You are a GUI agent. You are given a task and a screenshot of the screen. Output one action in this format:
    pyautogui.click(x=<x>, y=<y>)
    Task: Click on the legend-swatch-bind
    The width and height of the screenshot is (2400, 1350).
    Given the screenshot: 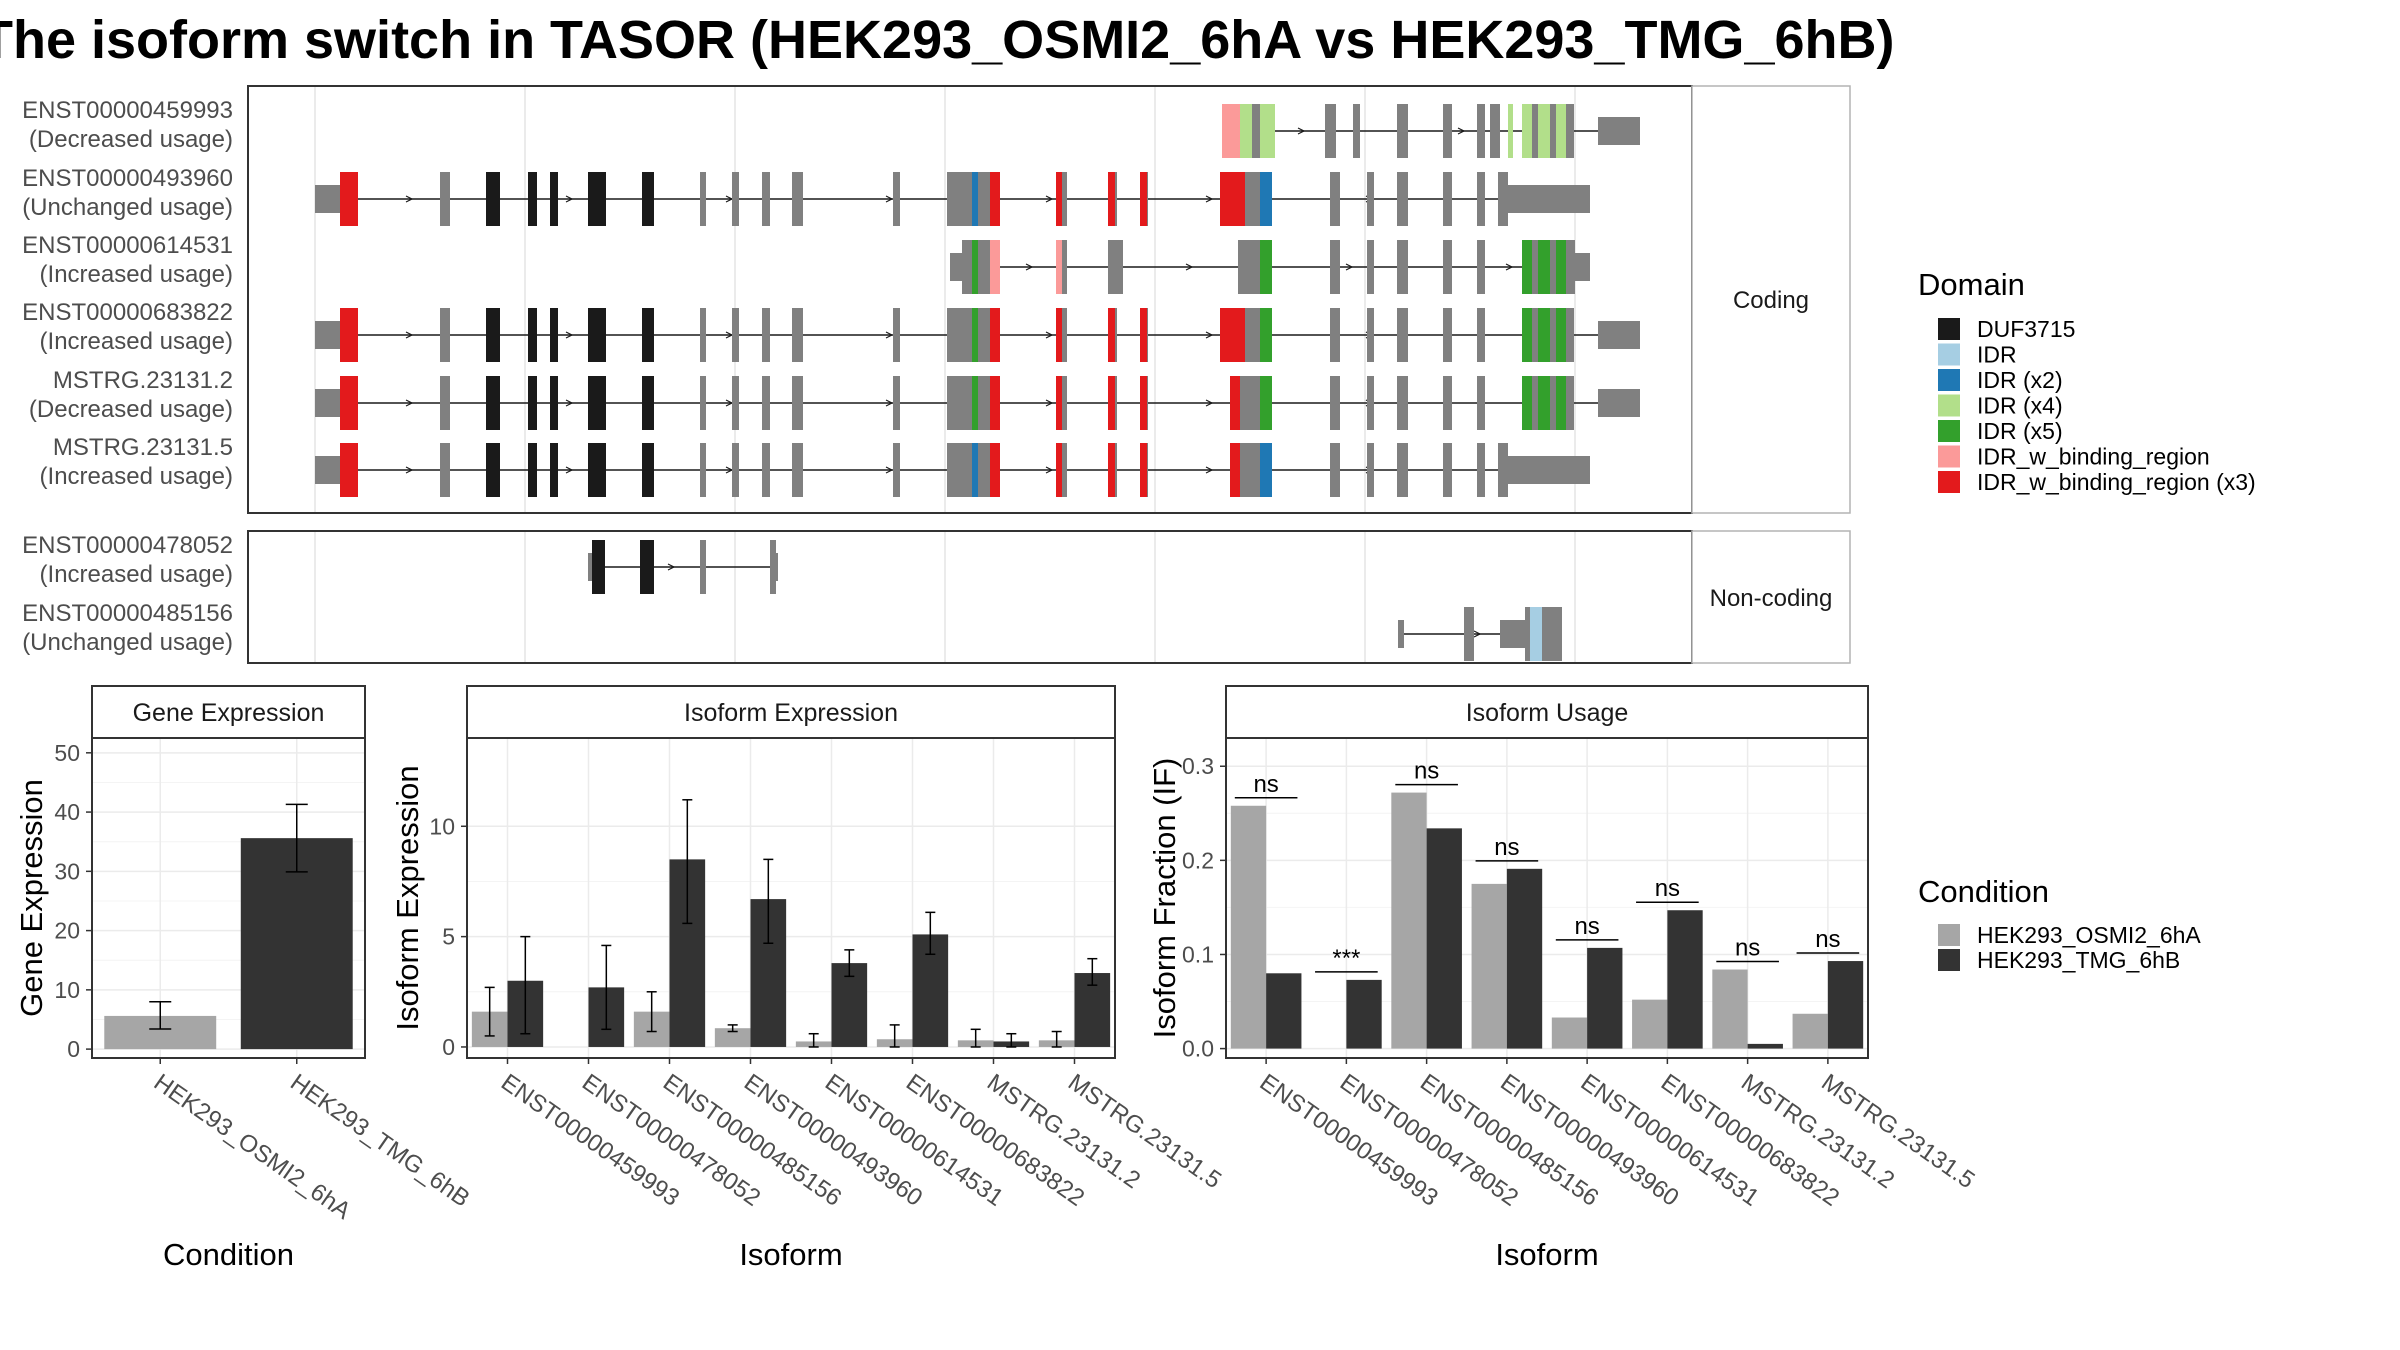 What is the action you would take?
    pyautogui.click(x=1949, y=456)
    